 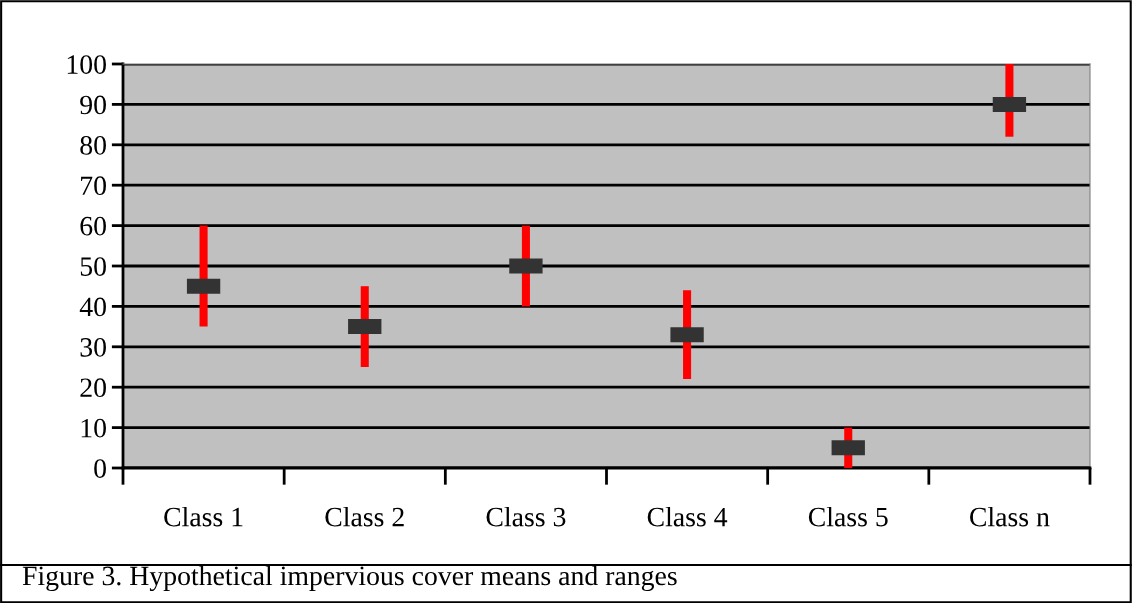 What do you see at coordinates (93, 145) in the screenshot?
I see `y-tick-label: 80` at bounding box center [93, 145].